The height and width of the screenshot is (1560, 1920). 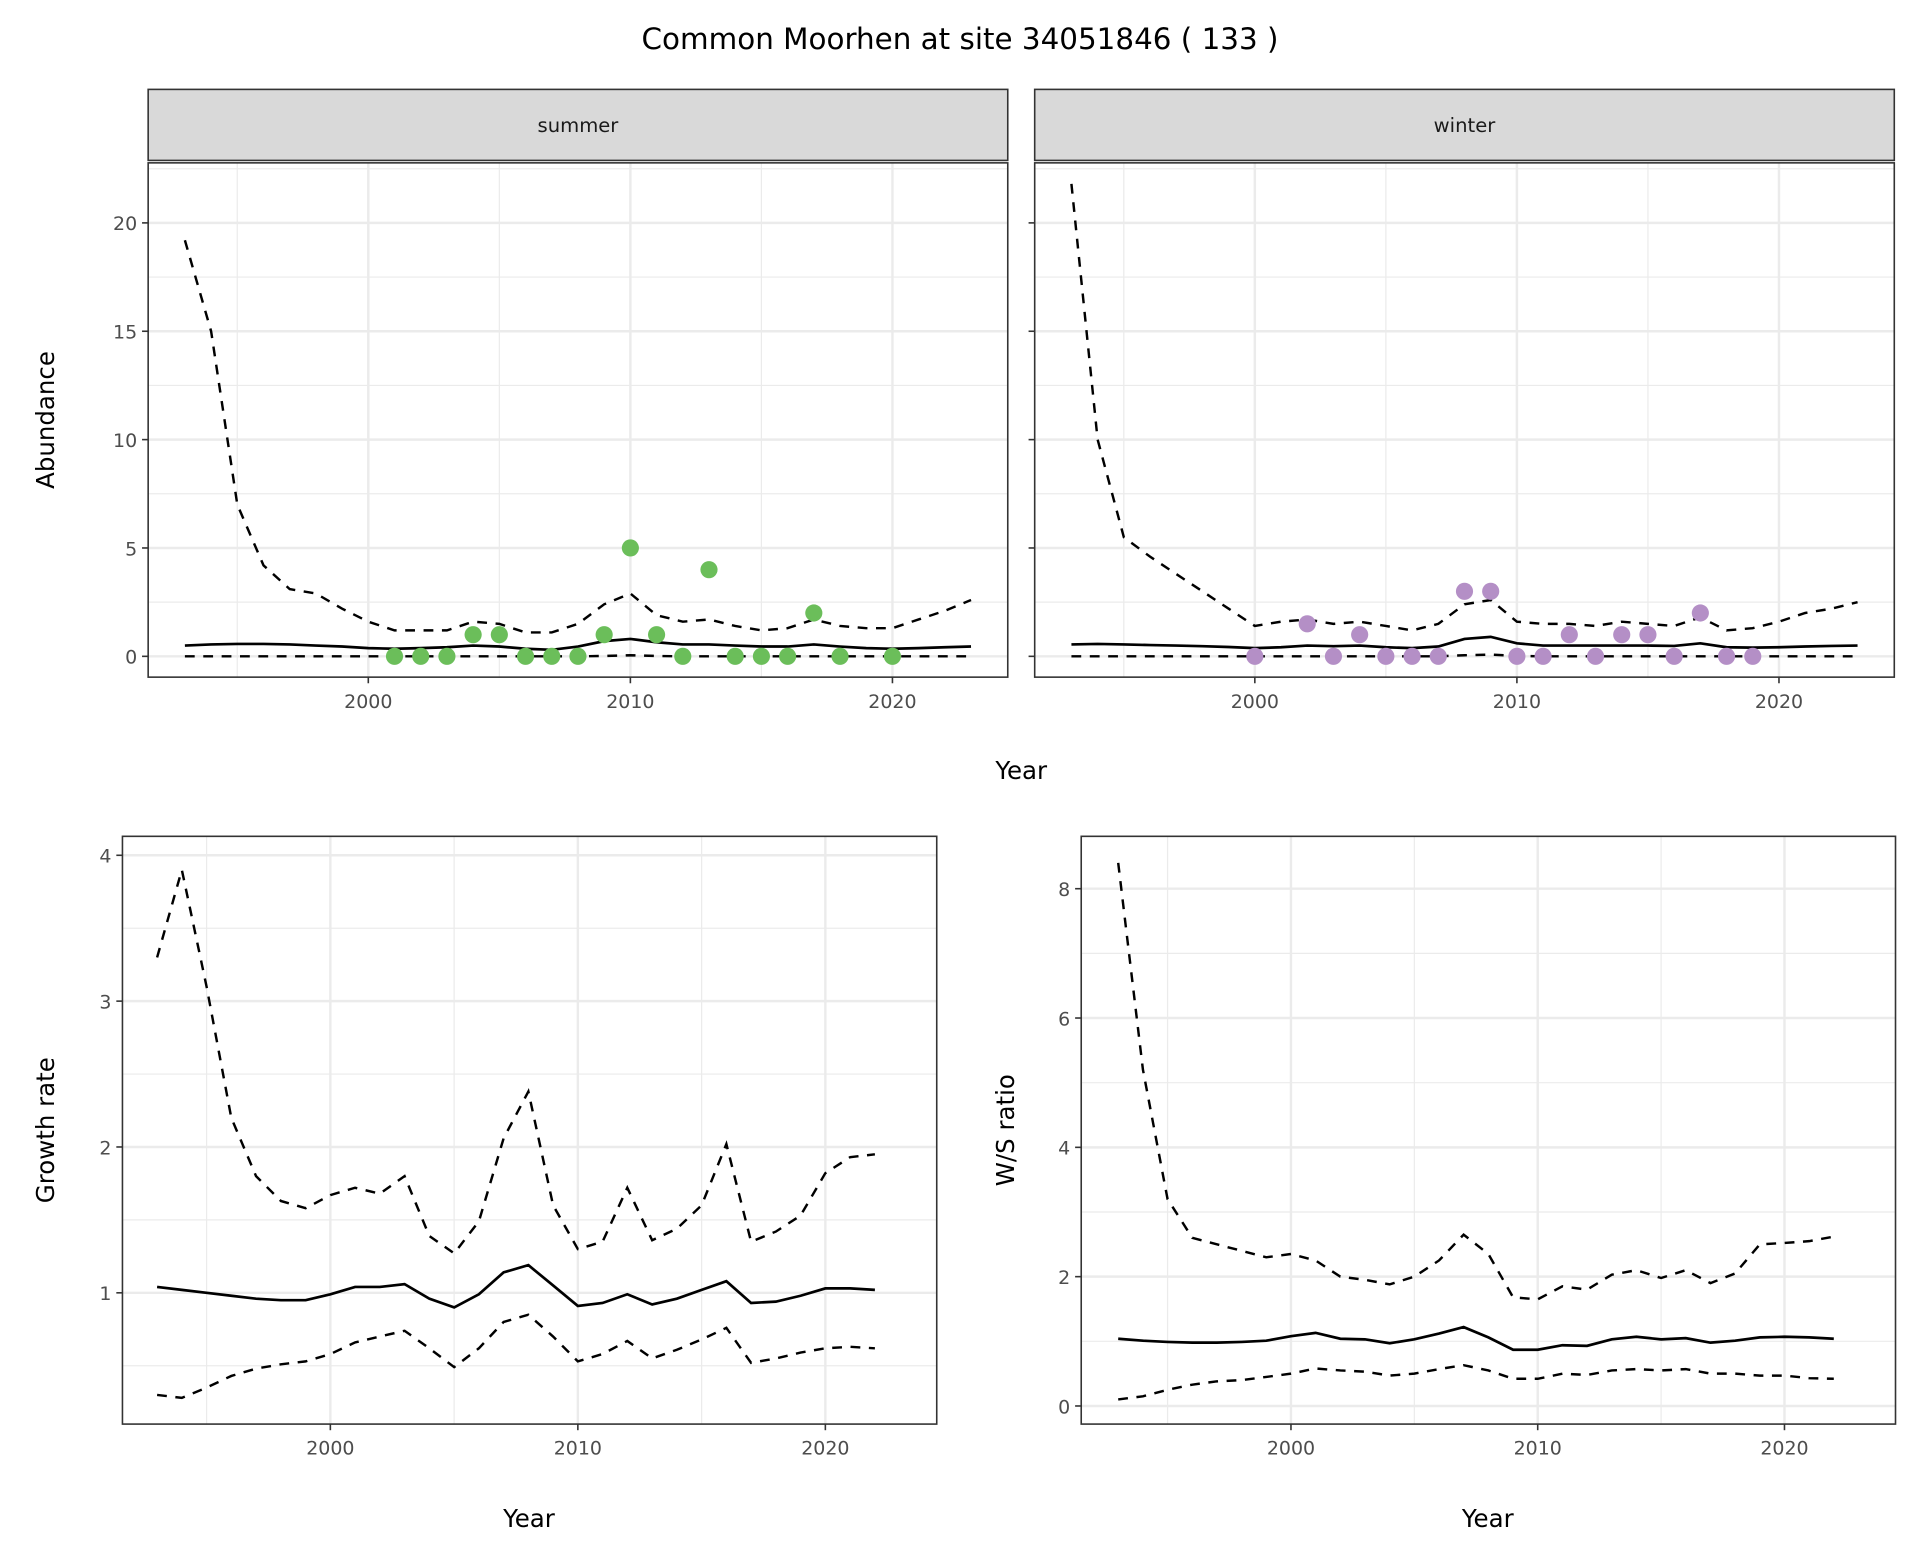 What do you see at coordinates (960, 39) in the screenshot?
I see `figure-title: Common Moorhen at site 34051846 ( 133 )` at bounding box center [960, 39].